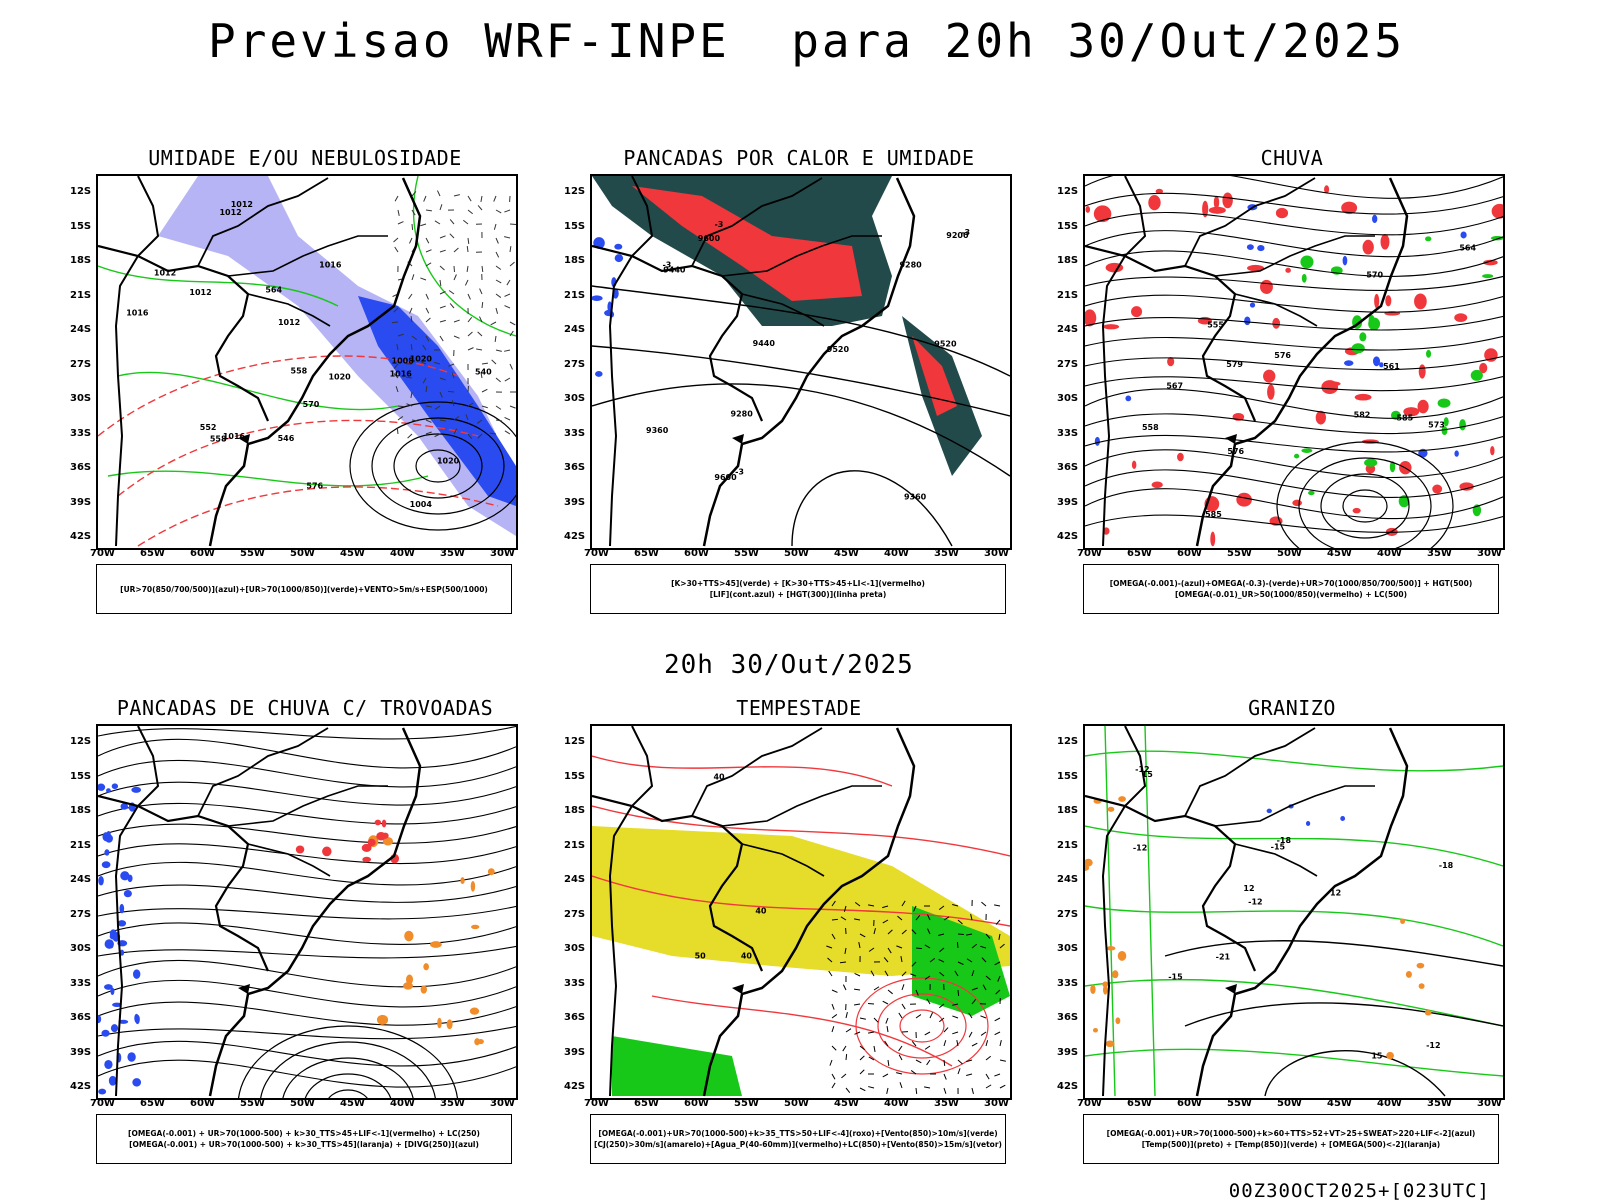 Image resolution: width=1600 pixels, height=1202 pixels. What do you see at coordinates (1467, 248) in the screenshot?
I see `contour-label: 564` at bounding box center [1467, 248].